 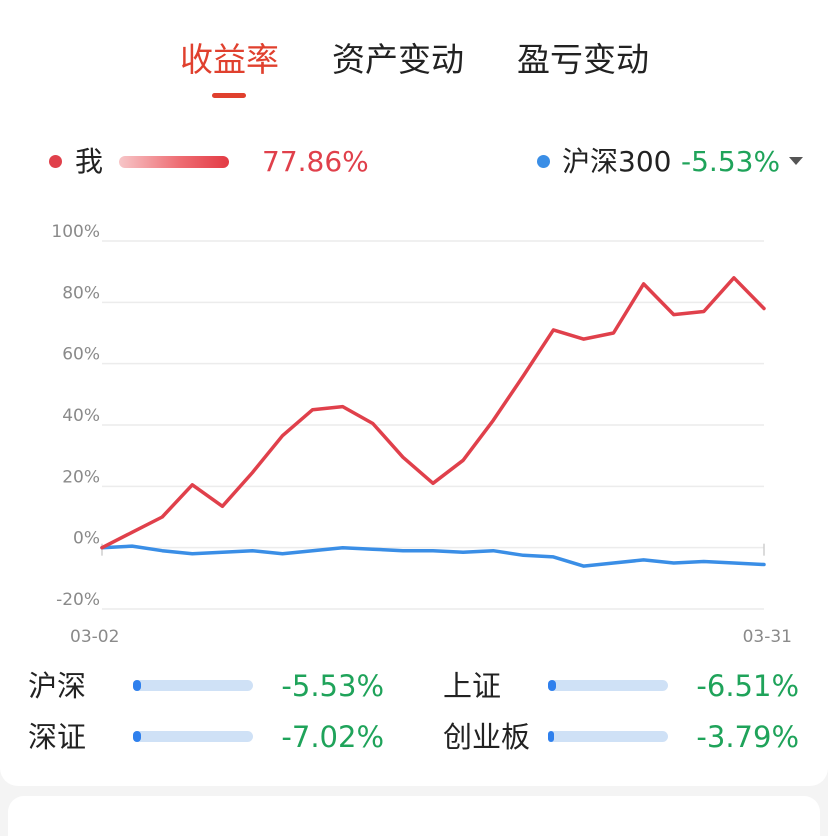 What do you see at coordinates (332, 737) in the screenshot?
I see `index-value-sz: -7.02%` at bounding box center [332, 737].